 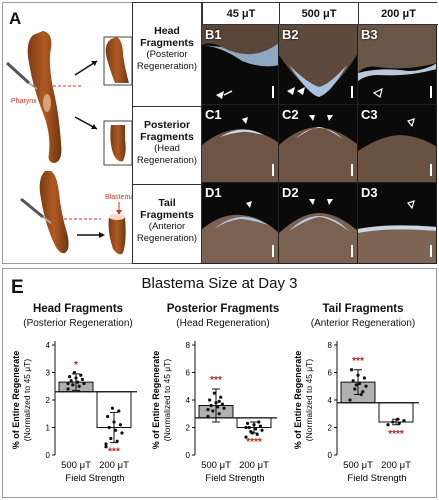 What do you see at coordinates (167, 125) in the screenshot?
I see `row-posterior-title: Posterior` at bounding box center [167, 125].